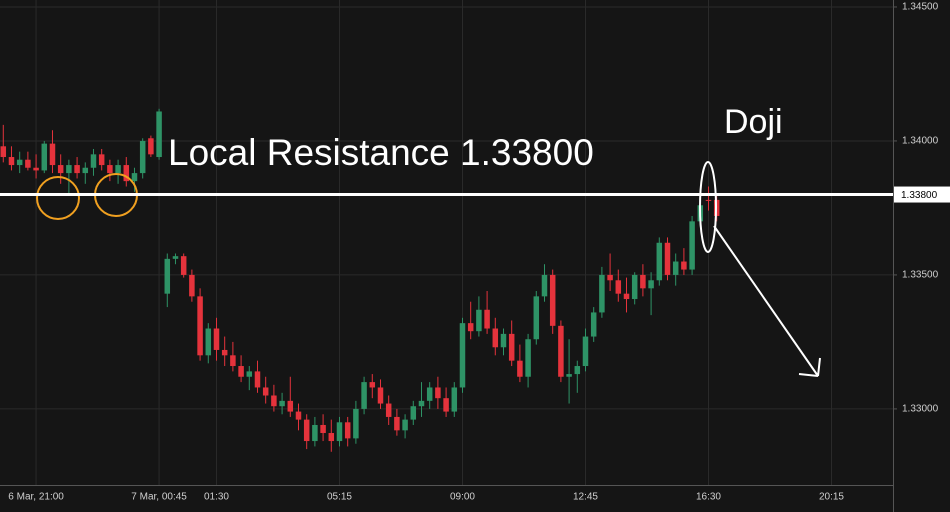 Image resolution: width=950 pixels, height=512 pixels. I want to click on y-tick-label: 1.34500, so click(920, 7).